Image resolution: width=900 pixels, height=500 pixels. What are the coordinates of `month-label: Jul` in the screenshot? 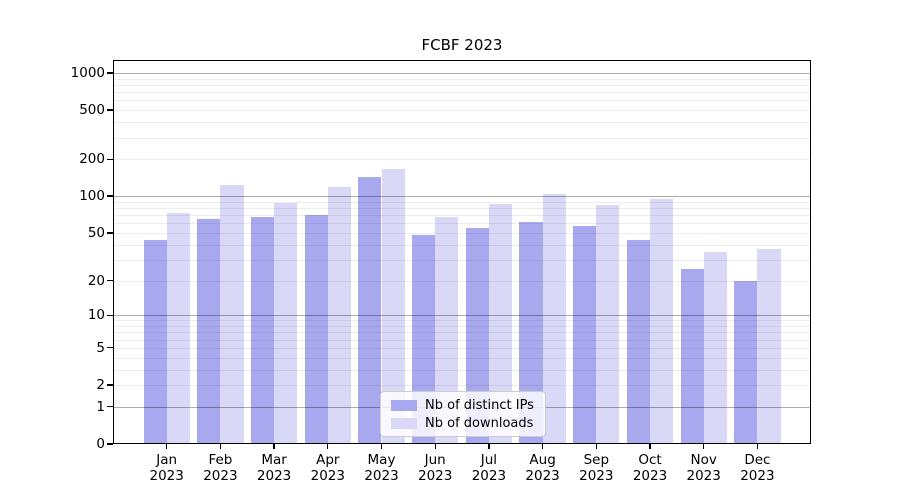 It's located at (489, 460).